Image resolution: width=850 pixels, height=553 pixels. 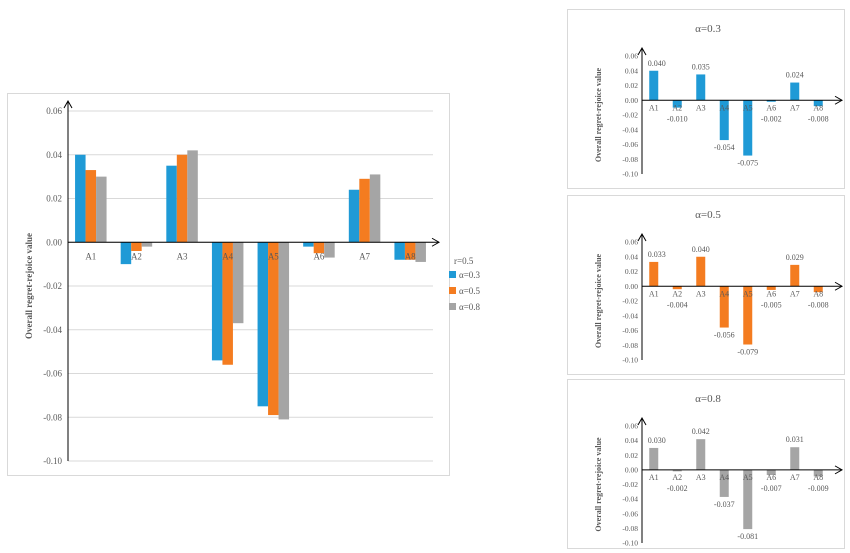 What do you see at coordinates (657, 254) in the screenshot?
I see `data-label: 0.033` at bounding box center [657, 254].